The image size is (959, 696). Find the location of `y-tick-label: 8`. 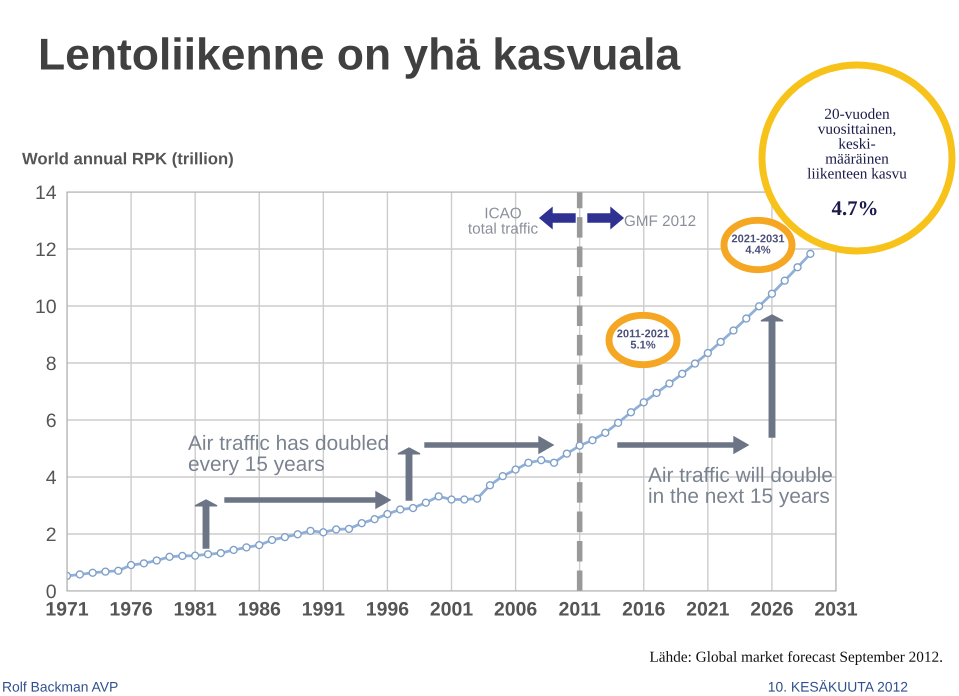

y-tick-label: 8 is located at coordinates (51, 363).